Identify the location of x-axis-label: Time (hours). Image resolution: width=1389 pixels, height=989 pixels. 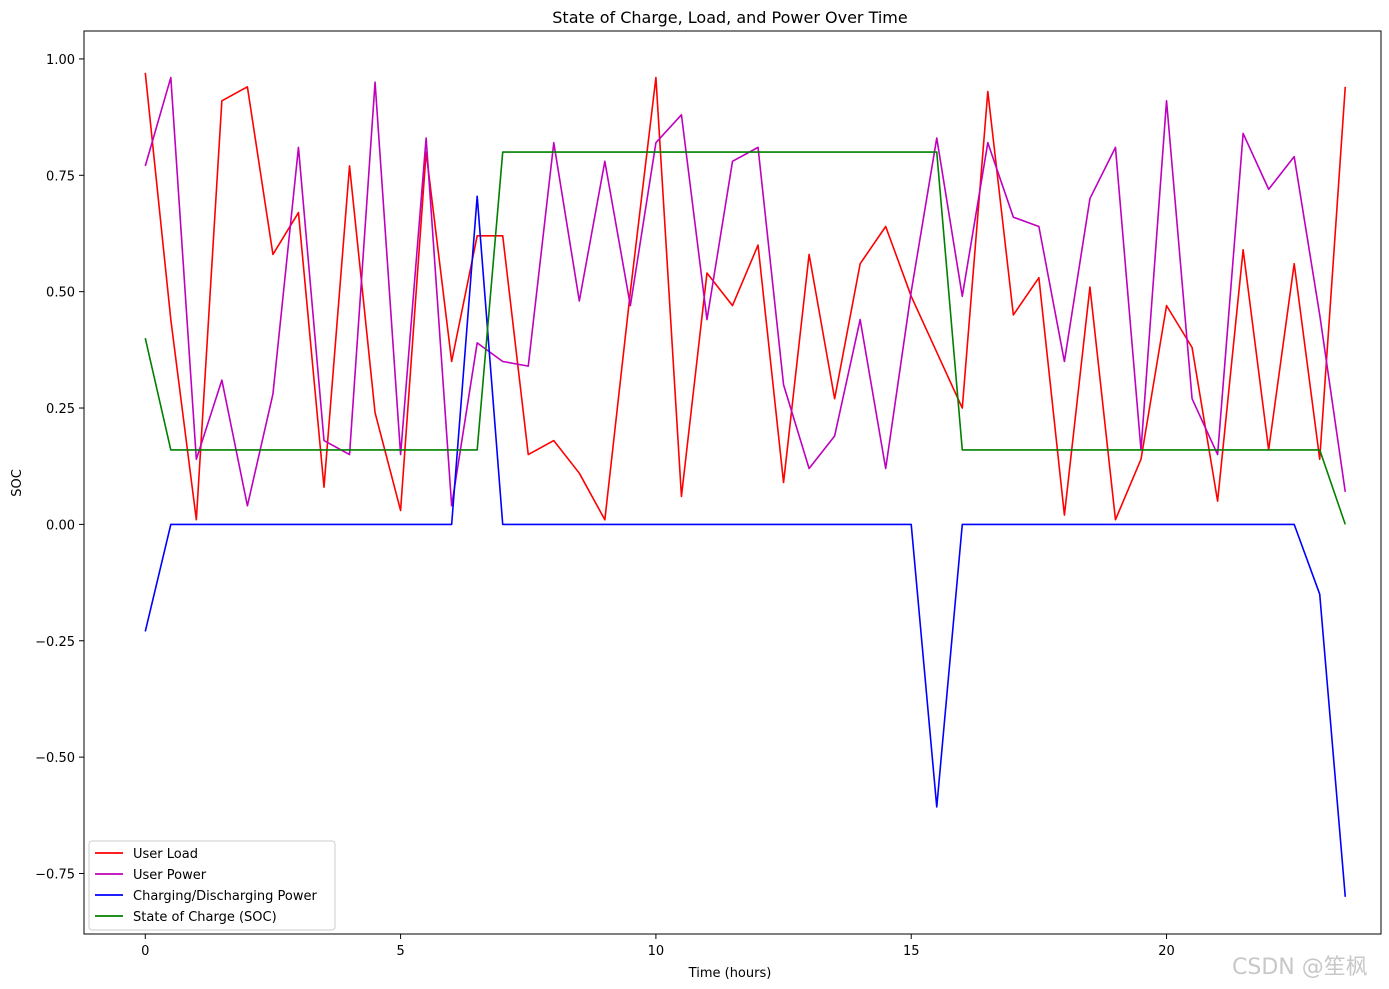
(730, 973).